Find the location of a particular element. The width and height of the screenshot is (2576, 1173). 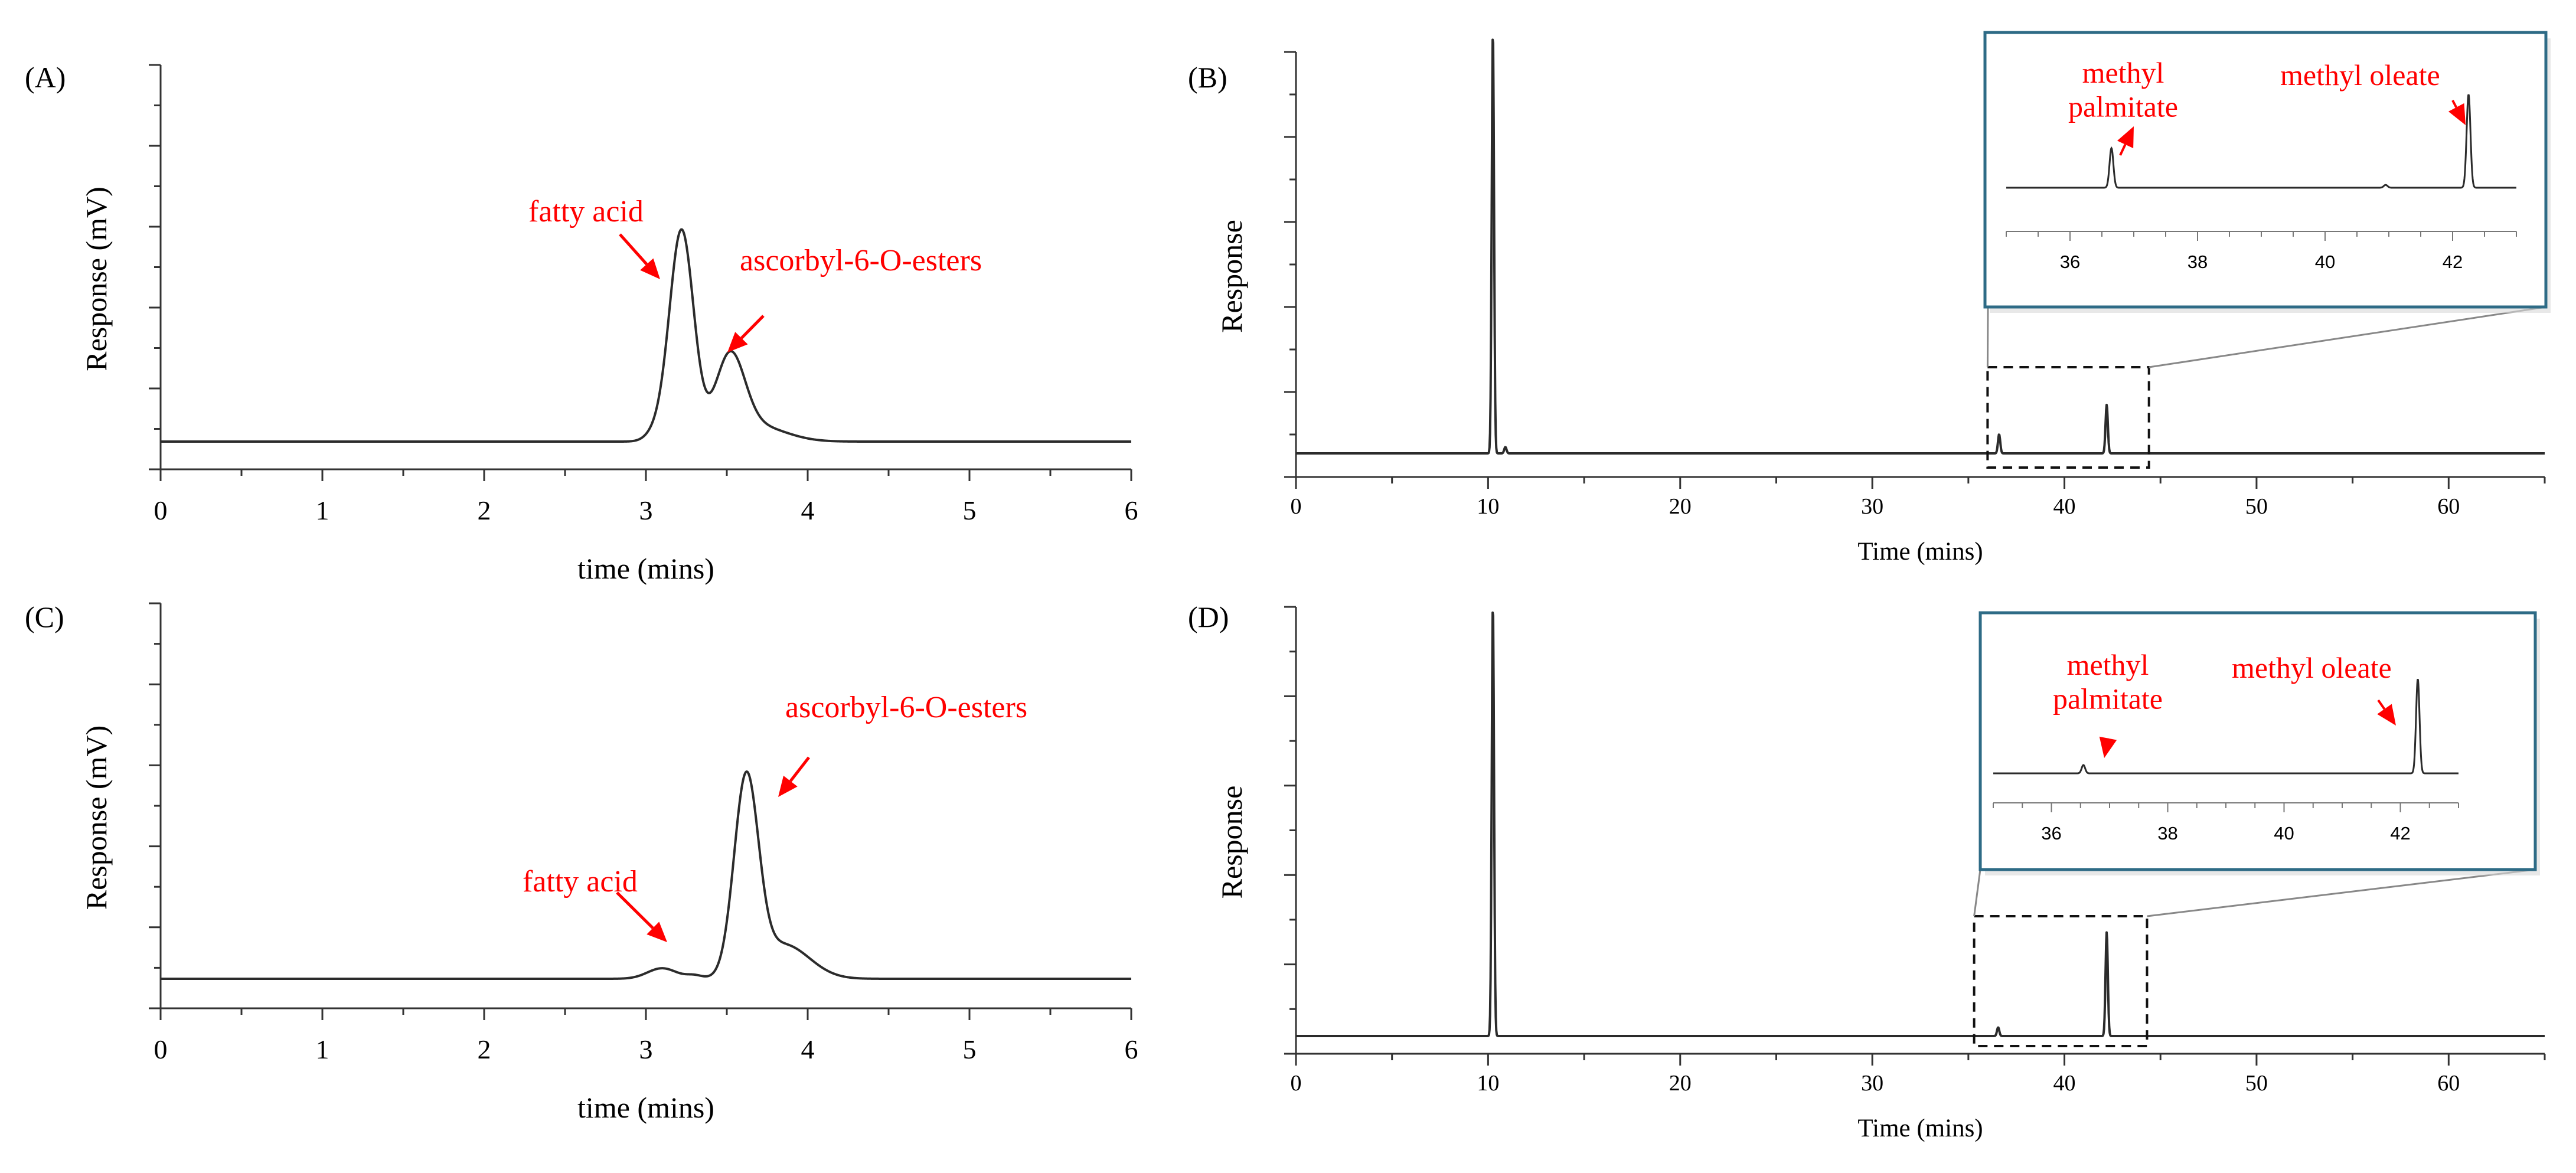

panel-label: (D) is located at coordinates (1208, 616).